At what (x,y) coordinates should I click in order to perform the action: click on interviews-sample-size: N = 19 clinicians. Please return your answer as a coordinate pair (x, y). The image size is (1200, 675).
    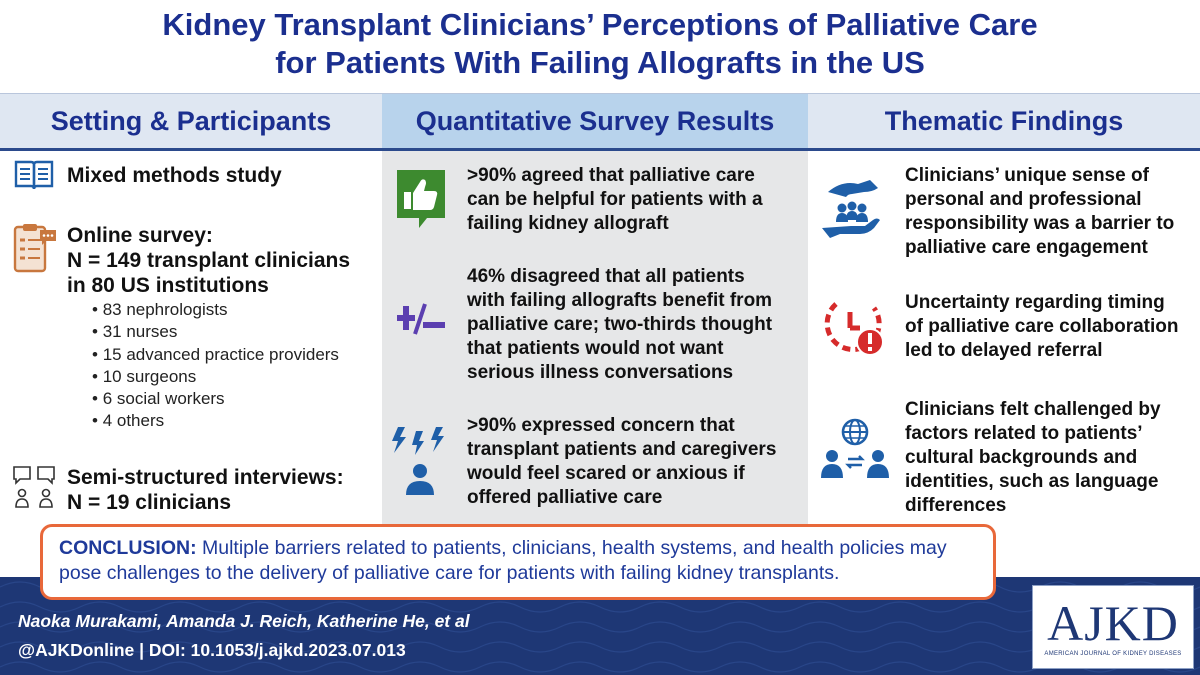
    Looking at the image, I should click on (149, 502).